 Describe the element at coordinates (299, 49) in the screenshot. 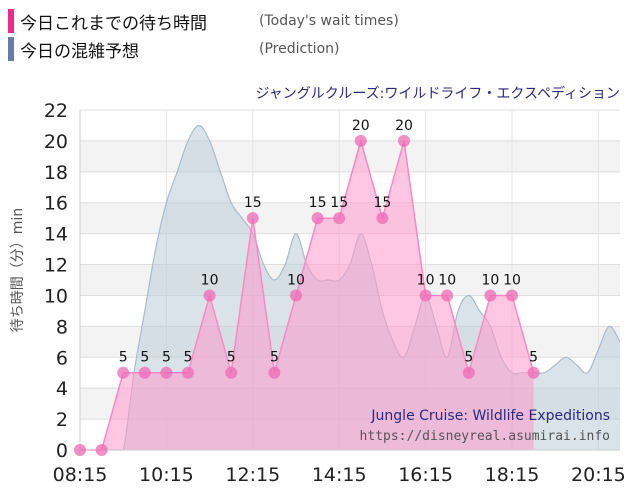

I see `legend-prediction-sublabel: (Prediction)` at that location.